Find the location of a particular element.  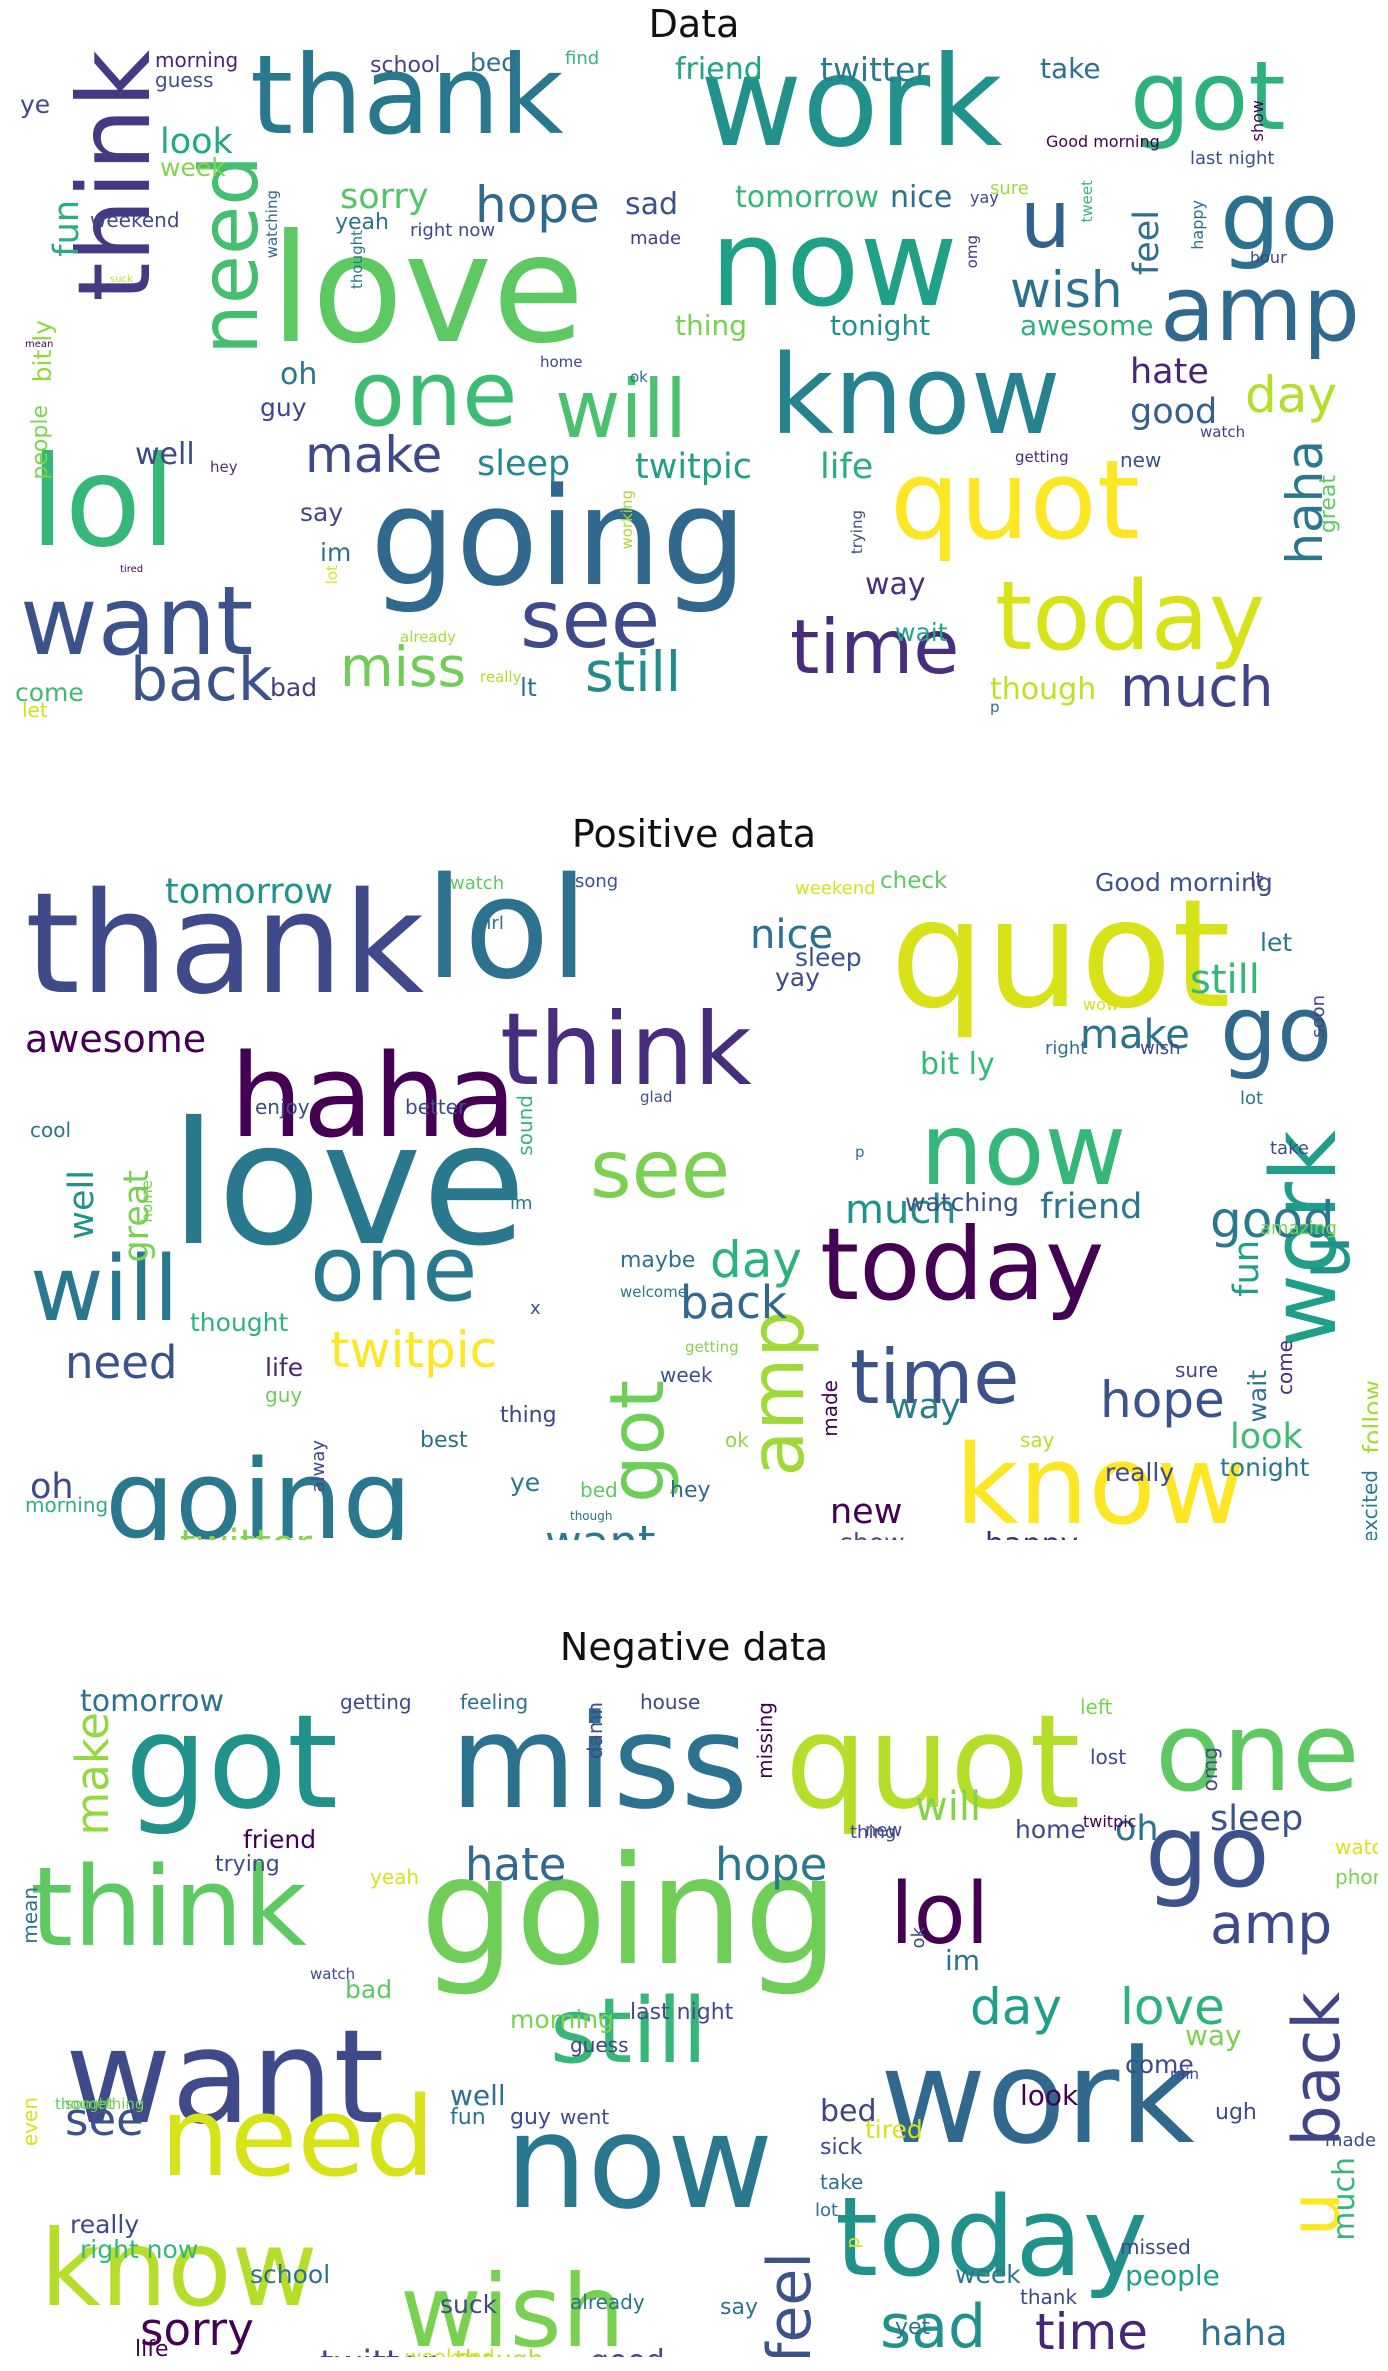

cloud-word: today is located at coordinates (991, 2237).